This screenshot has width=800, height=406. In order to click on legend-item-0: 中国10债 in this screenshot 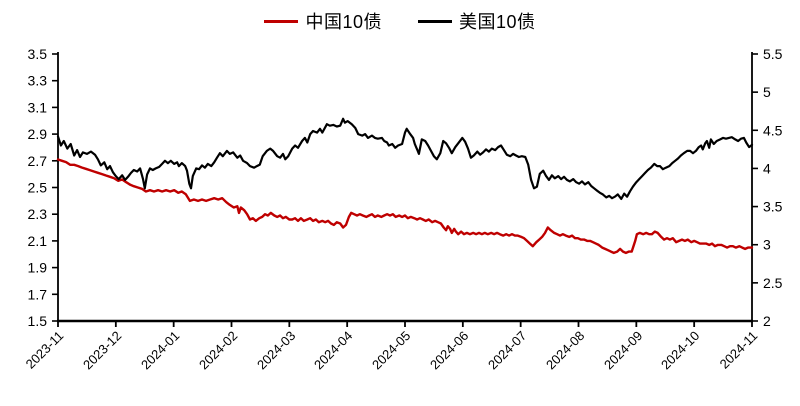, I will do `click(323, 21)`.